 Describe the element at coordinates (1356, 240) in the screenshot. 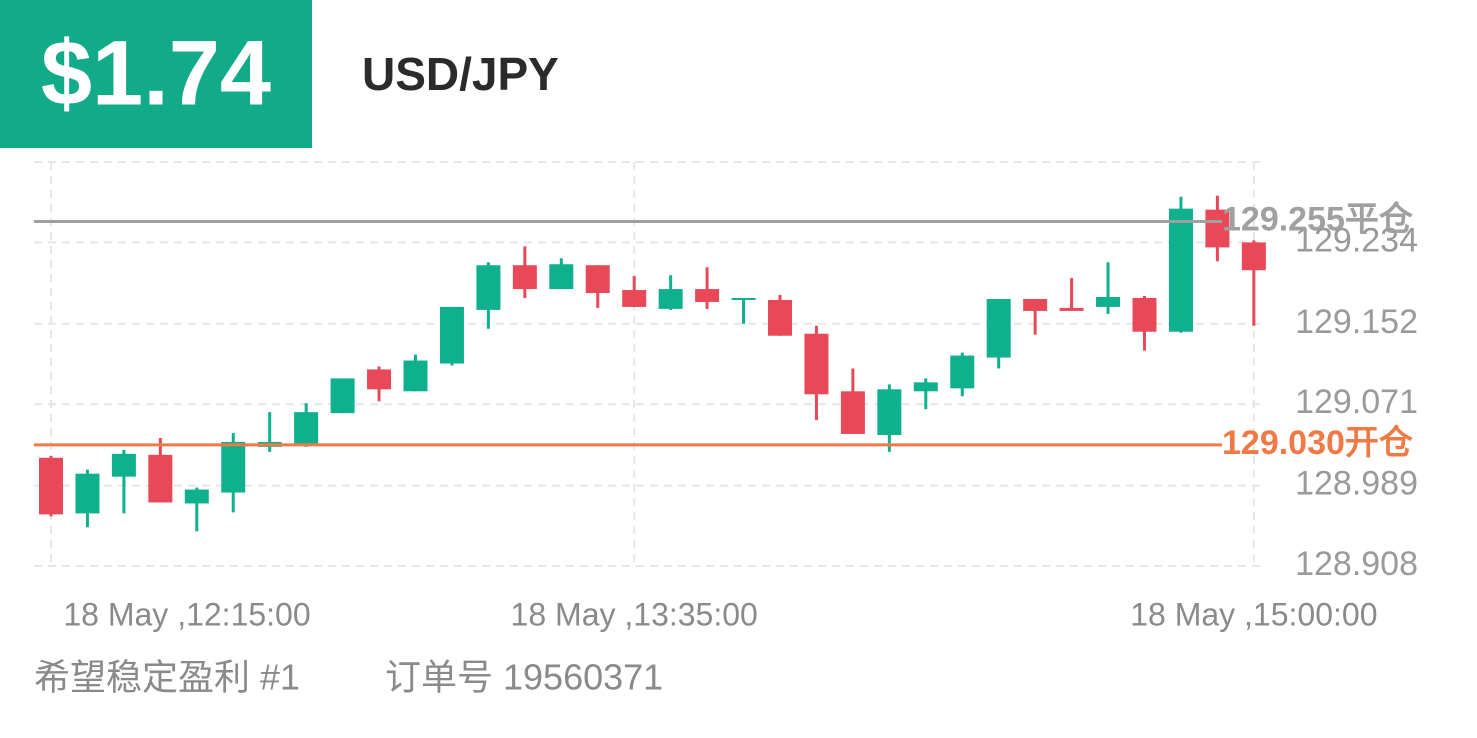

I see `y-tick-label: 129.234` at that location.